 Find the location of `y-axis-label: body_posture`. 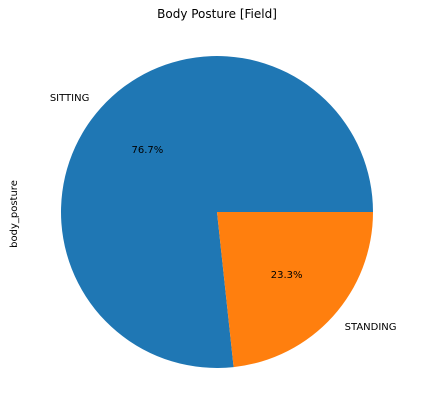

y-axis-label: body_posture is located at coordinates (14, 214).